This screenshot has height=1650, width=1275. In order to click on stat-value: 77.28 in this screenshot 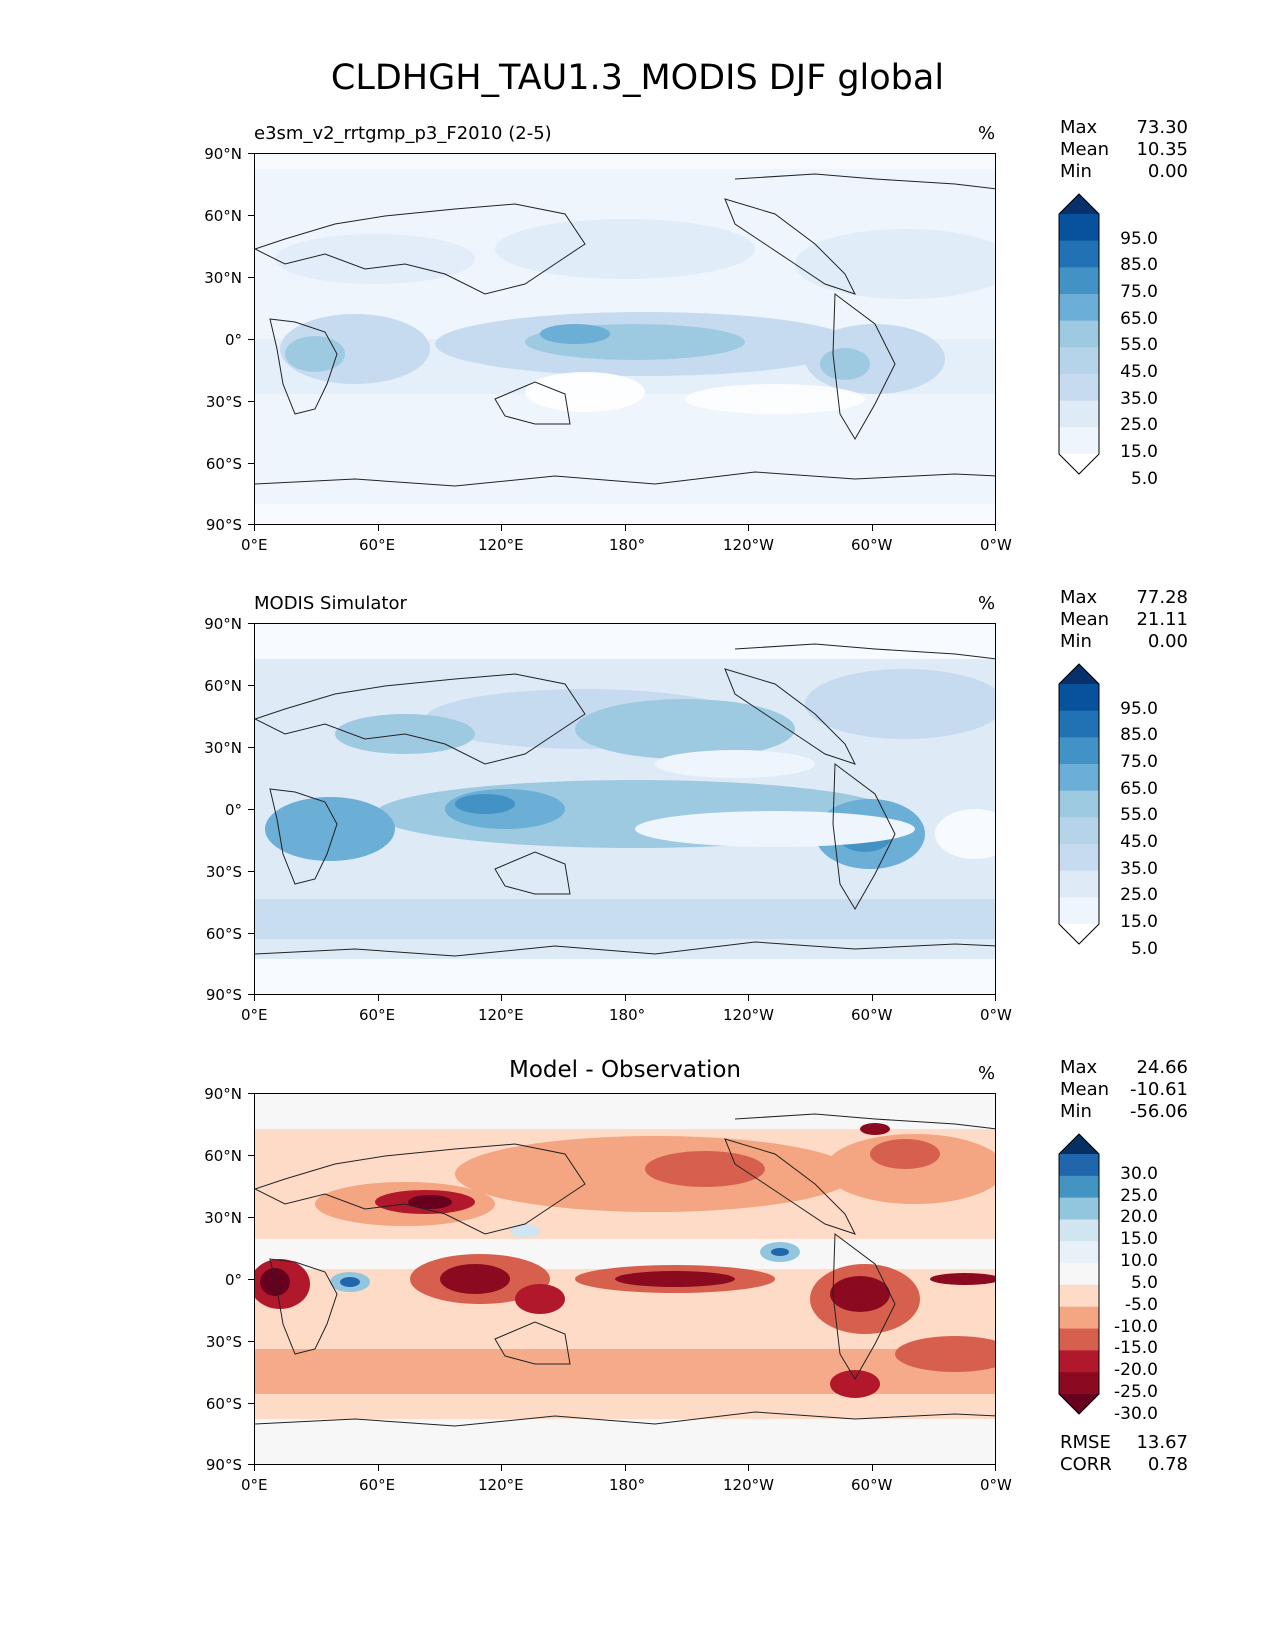, I will do `click(1162, 597)`.